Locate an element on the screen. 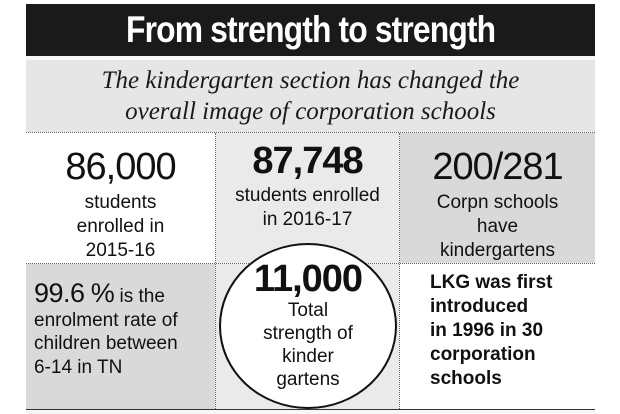 The width and height of the screenshot is (620, 414). stat-strength-line-4: gartens is located at coordinates (308, 379).